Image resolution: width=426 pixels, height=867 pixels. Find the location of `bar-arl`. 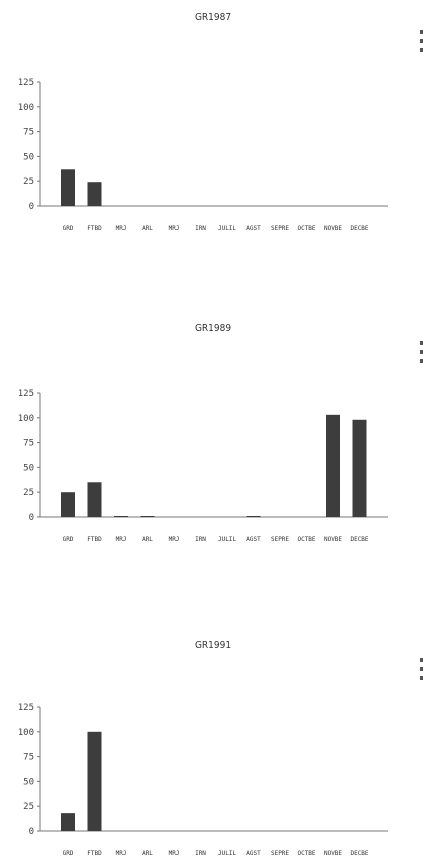

bar-arl is located at coordinates (147, 516).